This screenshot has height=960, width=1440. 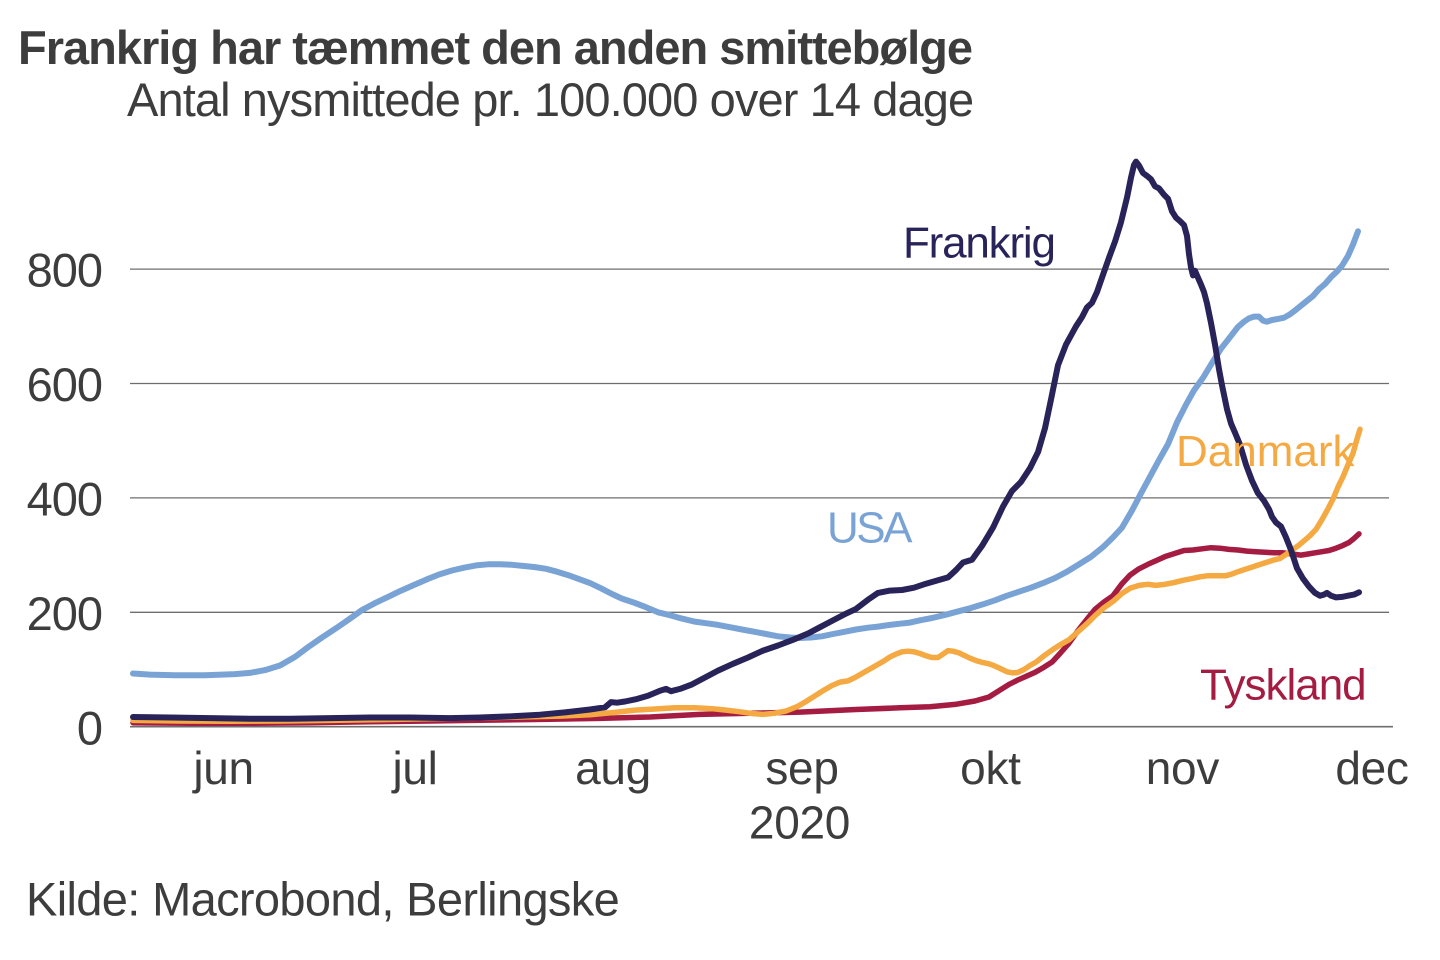 What do you see at coordinates (799, 823) in the screenshot?
I see `svg-text: 2020` at bounding box center [799, 823].